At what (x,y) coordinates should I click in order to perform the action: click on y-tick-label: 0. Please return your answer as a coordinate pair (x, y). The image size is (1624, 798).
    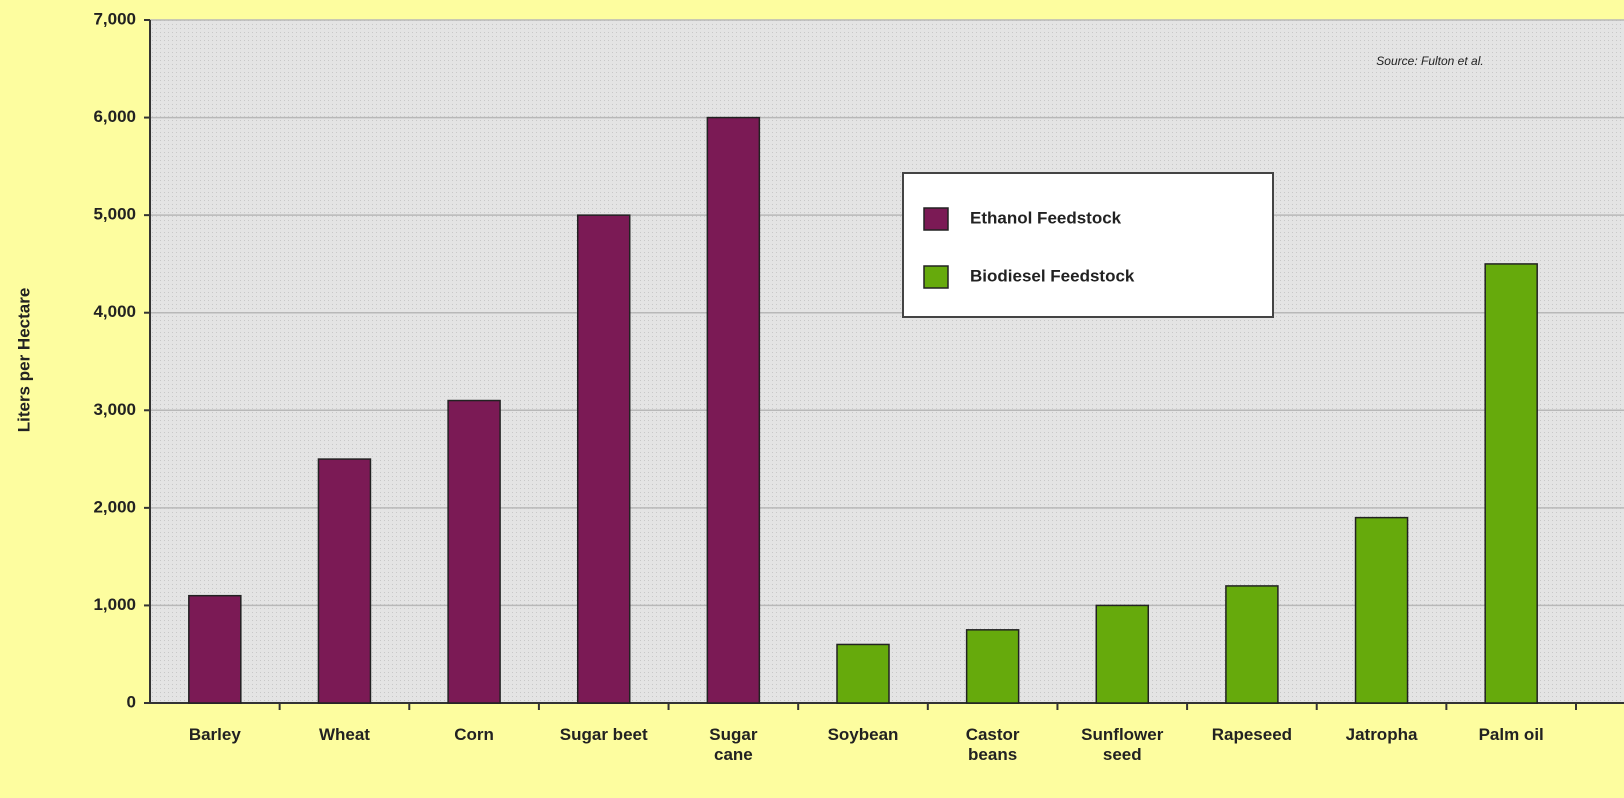
    Looking at the image, I should click on (131, 701).